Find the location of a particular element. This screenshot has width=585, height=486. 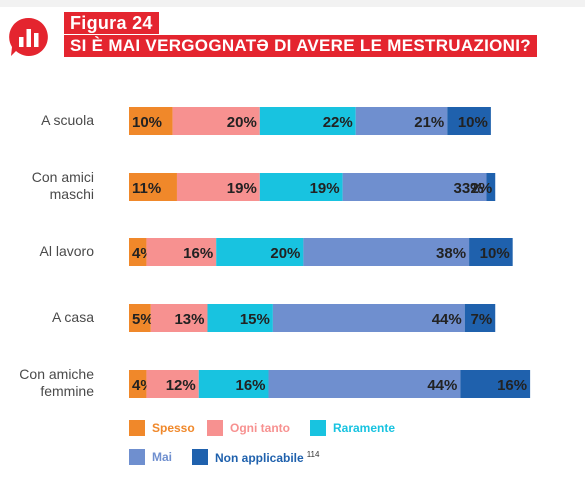

legend-label-text: Spesso is located at coordinates (173, 428).